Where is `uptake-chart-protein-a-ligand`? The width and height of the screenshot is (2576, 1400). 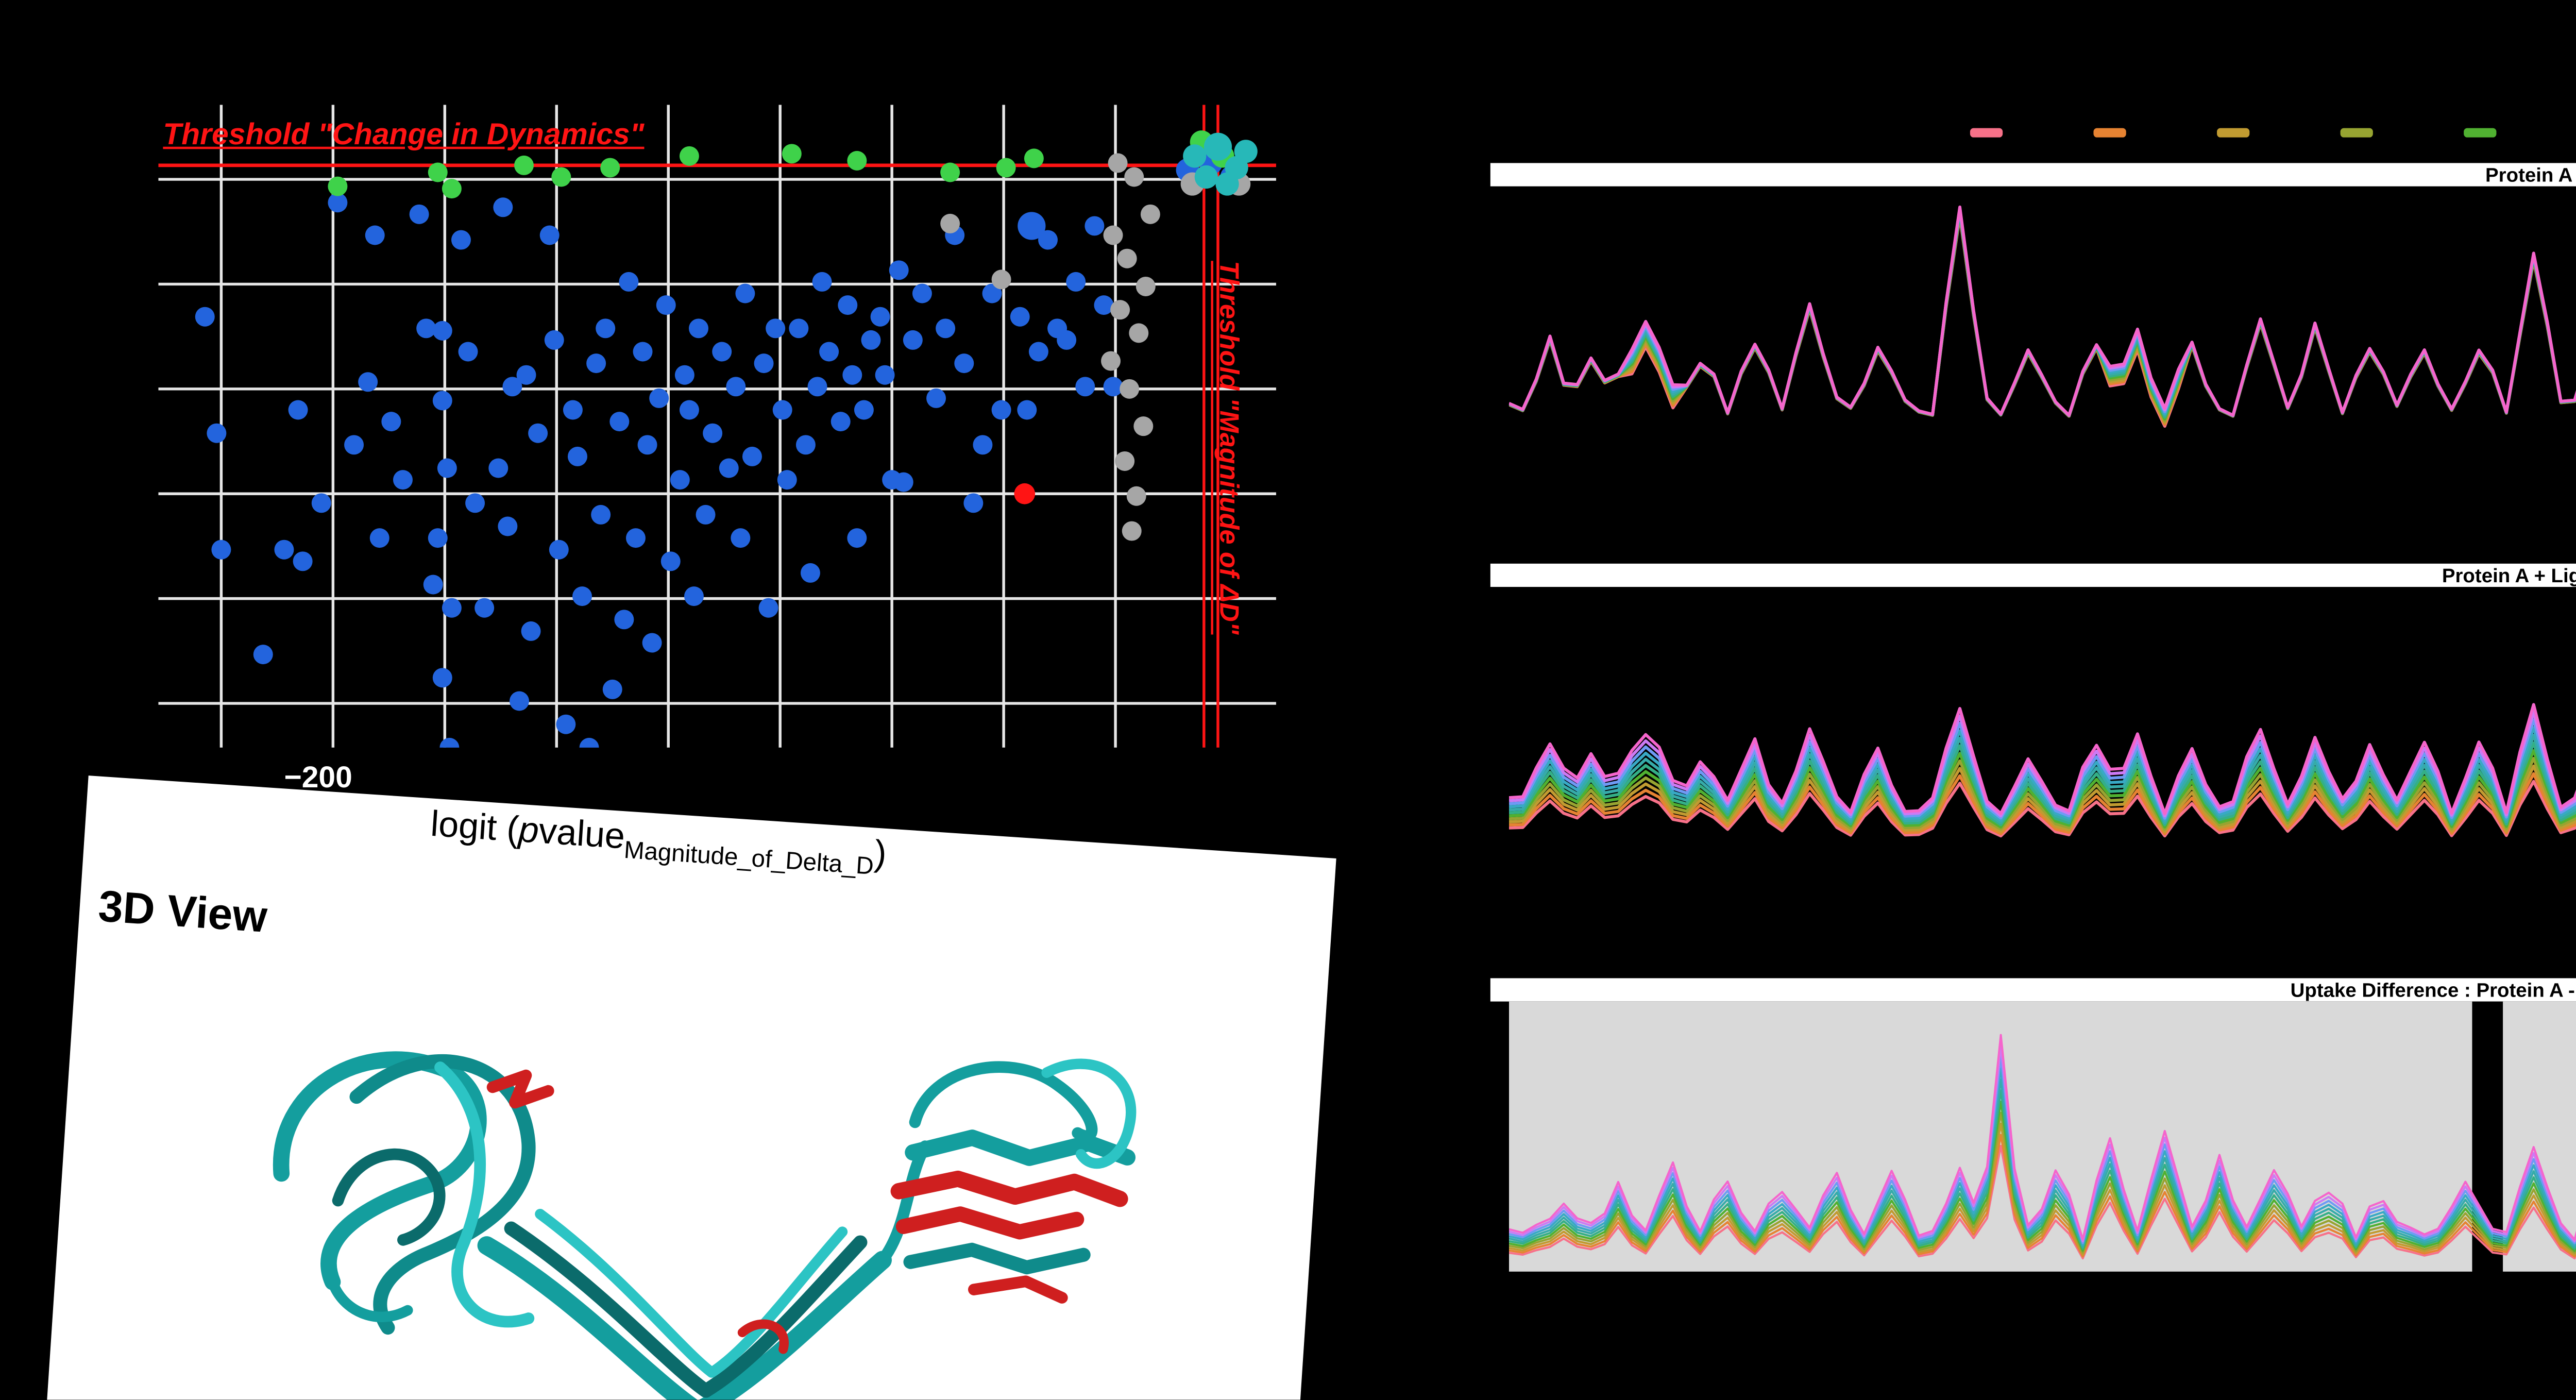 uptake-chart-protein-a-ligand is located at coordinates (2042, 766).